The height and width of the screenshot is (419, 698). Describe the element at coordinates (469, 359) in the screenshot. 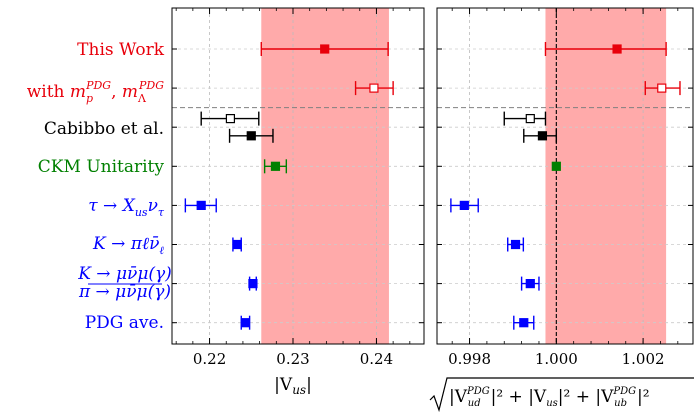

I see `tick-label: 0.998` at that location.